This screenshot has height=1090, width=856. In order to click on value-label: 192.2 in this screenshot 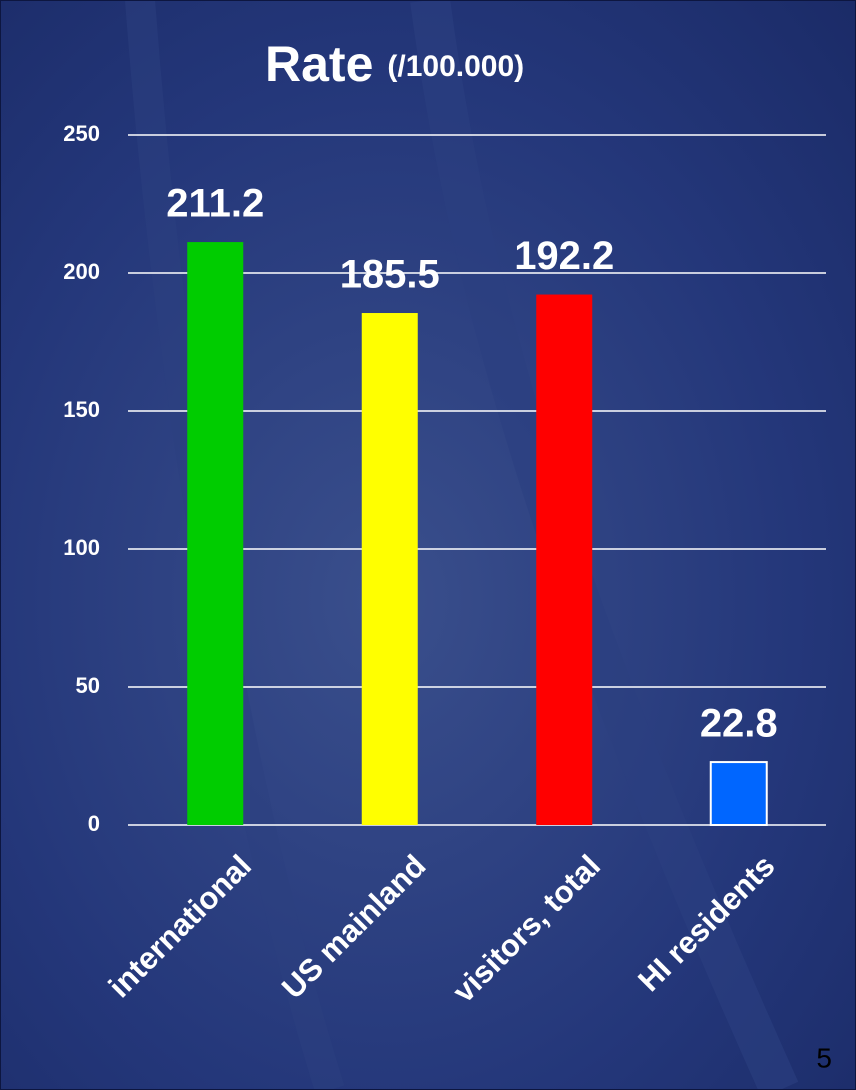, I will do `click(564, 256)`.